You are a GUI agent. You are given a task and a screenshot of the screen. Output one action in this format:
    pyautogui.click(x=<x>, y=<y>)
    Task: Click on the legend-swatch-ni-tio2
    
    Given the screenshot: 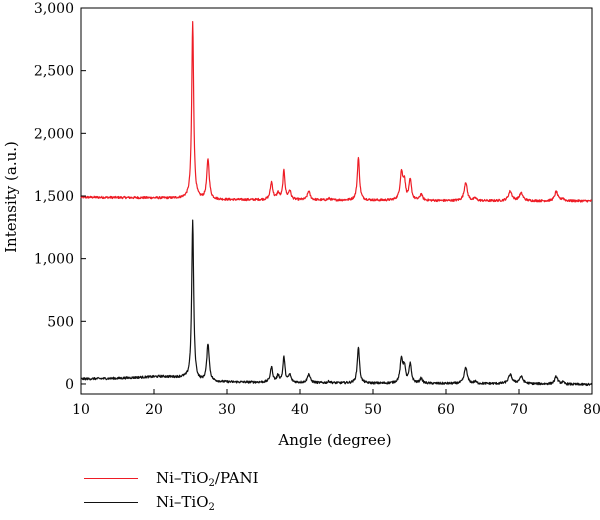 What is the action you would take?
    pyautogui.click(x=111, y=502)
    